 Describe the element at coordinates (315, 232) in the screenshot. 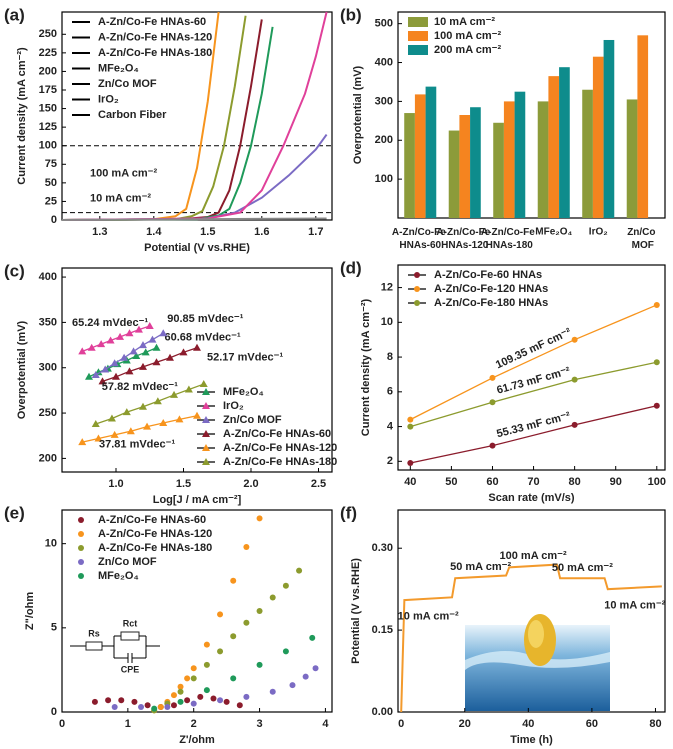

I see `x-tick-label: 1.7` at that location.